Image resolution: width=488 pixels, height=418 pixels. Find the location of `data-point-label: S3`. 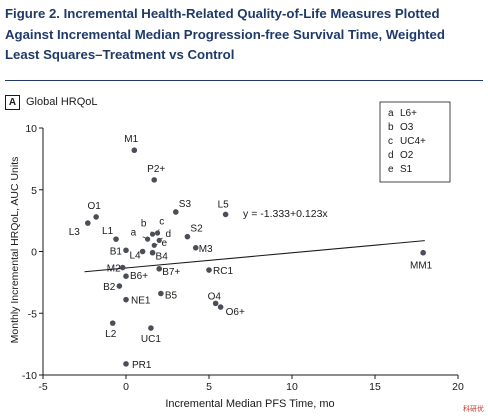

data-point-label: S3 is located at coordinates (185, 204).